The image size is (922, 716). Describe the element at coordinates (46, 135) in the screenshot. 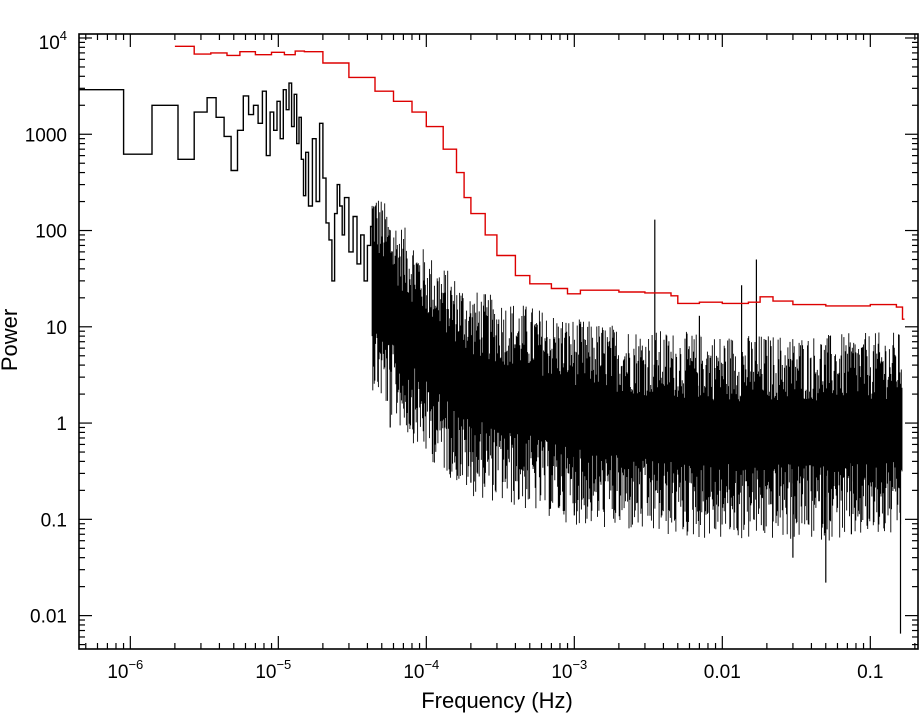

I see `y-tick-label-5: 1000` at that location.